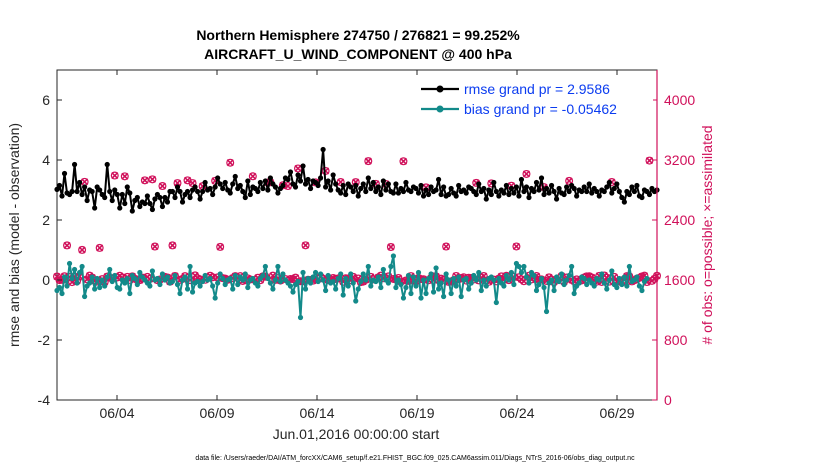 This screenshot has height=470, width=830. Describe the element at coordinates (440, 109) in the screenshot. I see `legend-bias-marker` at that location.